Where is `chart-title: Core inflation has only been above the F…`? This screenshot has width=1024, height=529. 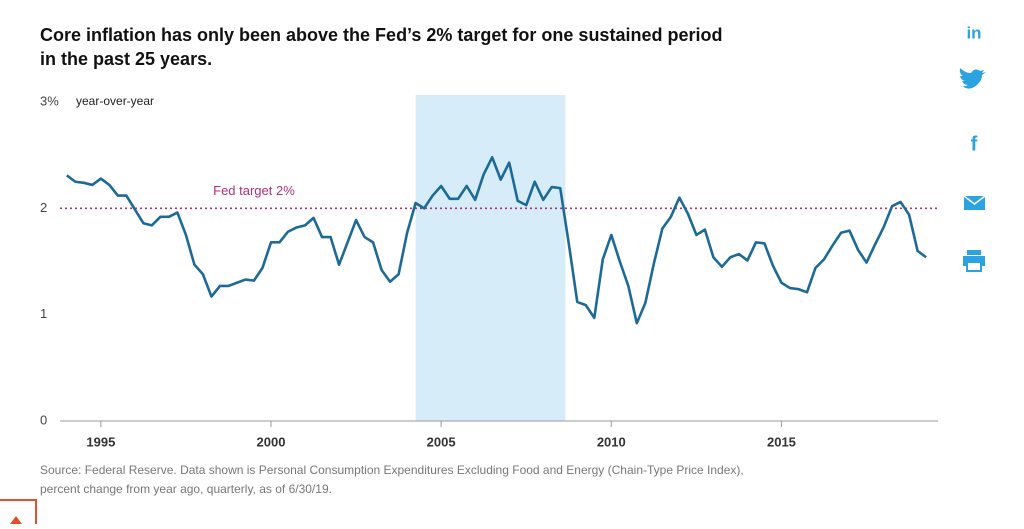
chart-title: Core inflation has only been above the F… is located at coordinates (381, 35).